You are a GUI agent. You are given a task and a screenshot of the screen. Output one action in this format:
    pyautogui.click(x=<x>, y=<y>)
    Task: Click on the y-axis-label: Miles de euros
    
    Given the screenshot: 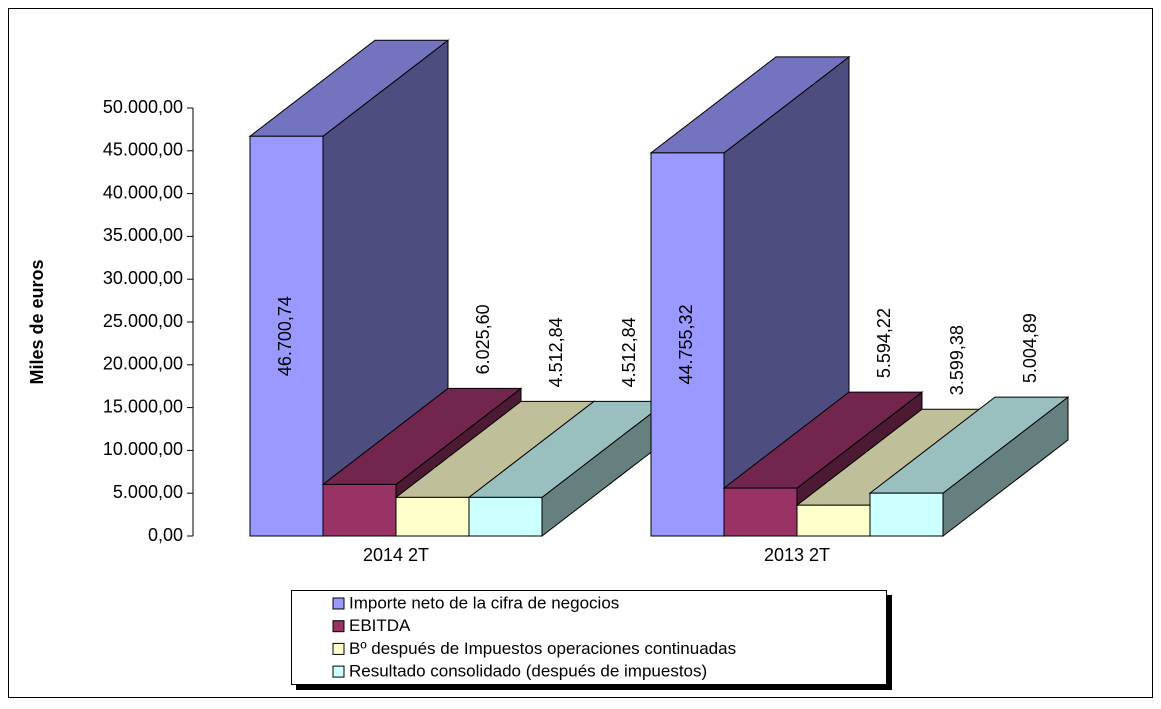 What is the action you would take?
    pyautogui.click(x=37, y=321)
    